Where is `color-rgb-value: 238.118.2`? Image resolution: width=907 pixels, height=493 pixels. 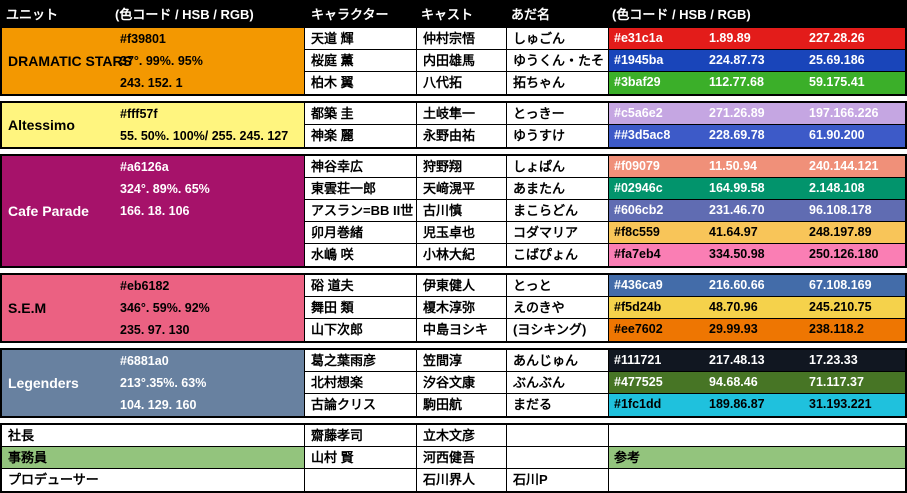
color-rgb-value: 238.118.2 is located at coordinates (836, 329).